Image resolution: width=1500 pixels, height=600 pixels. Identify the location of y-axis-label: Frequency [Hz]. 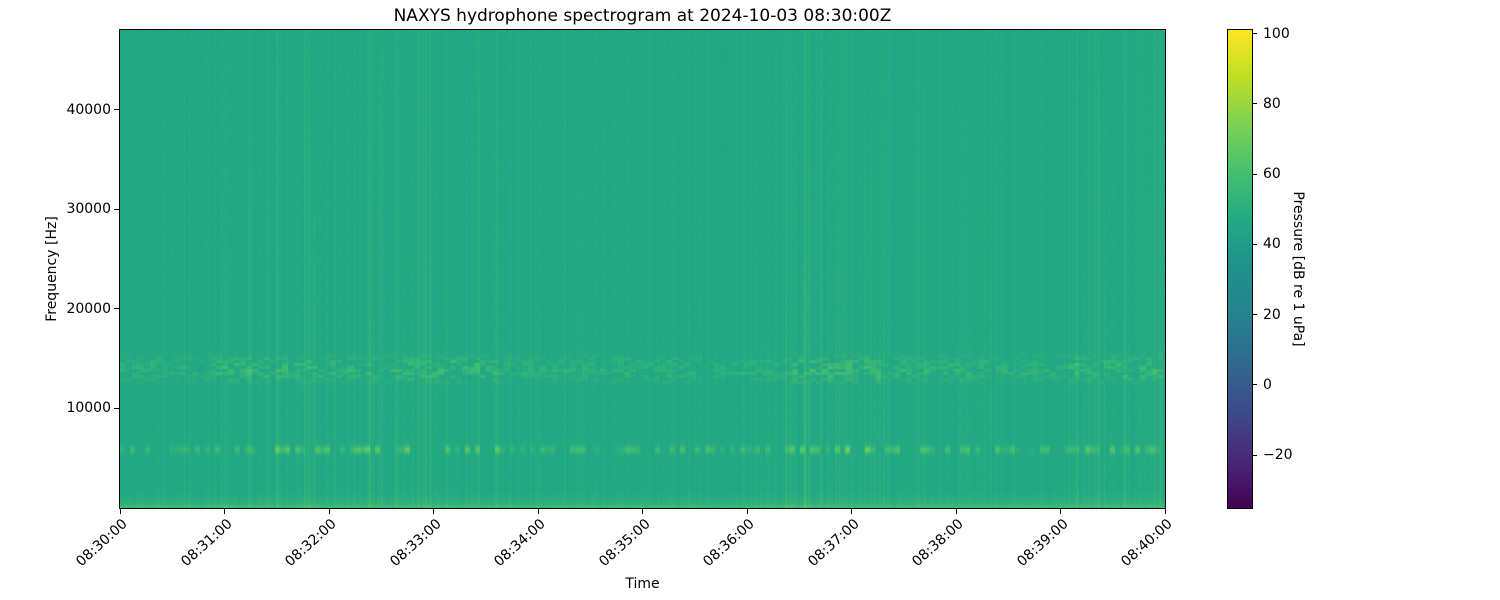
(52, 269).